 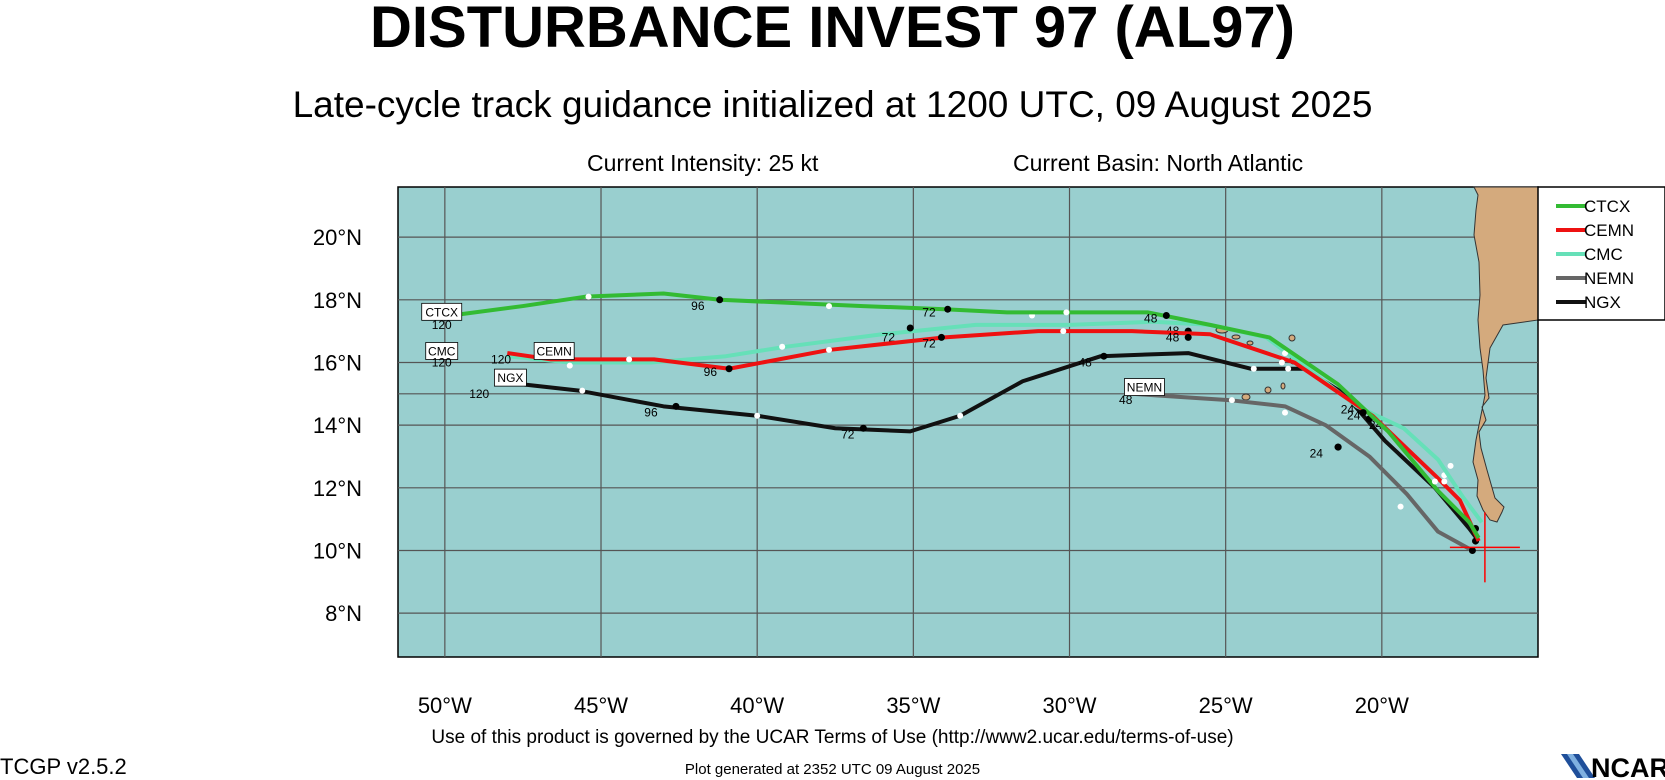 What do you see at coordinates (1484, 547) in the screenshot?
I see `current-position-marker` at bounding box center [1484, 547].